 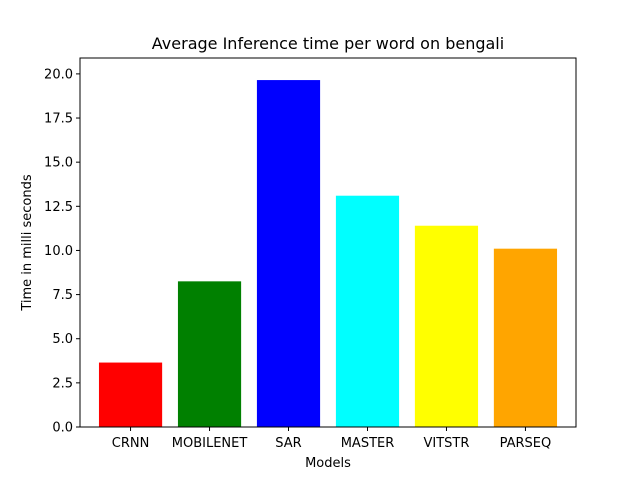 What do you see at coordinates (58, 119) in the screenshot?
I see `y-tick-label: 17.5` at bounding box center [58, 119].